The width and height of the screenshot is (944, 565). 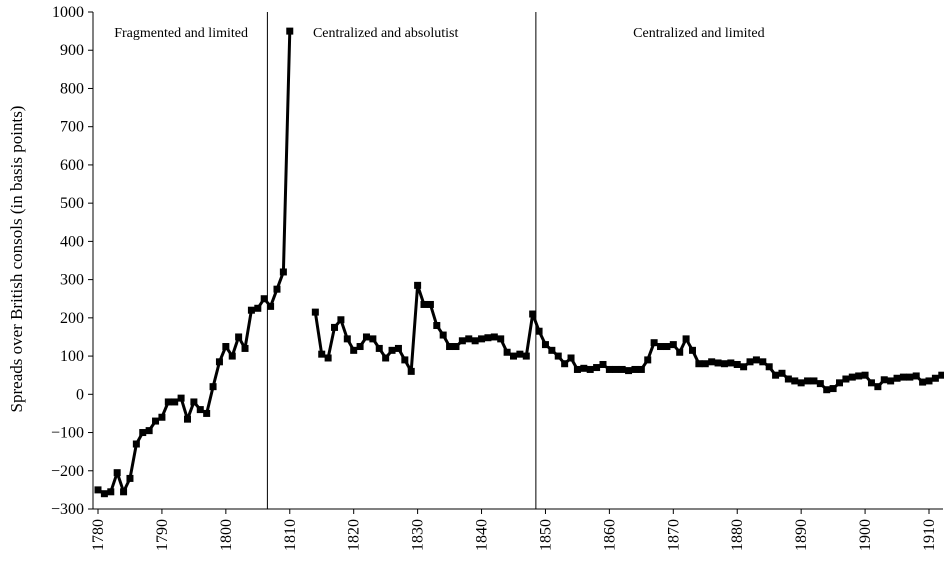 I want to click on x-tick-label: 1820, so click(x=354, y=535).